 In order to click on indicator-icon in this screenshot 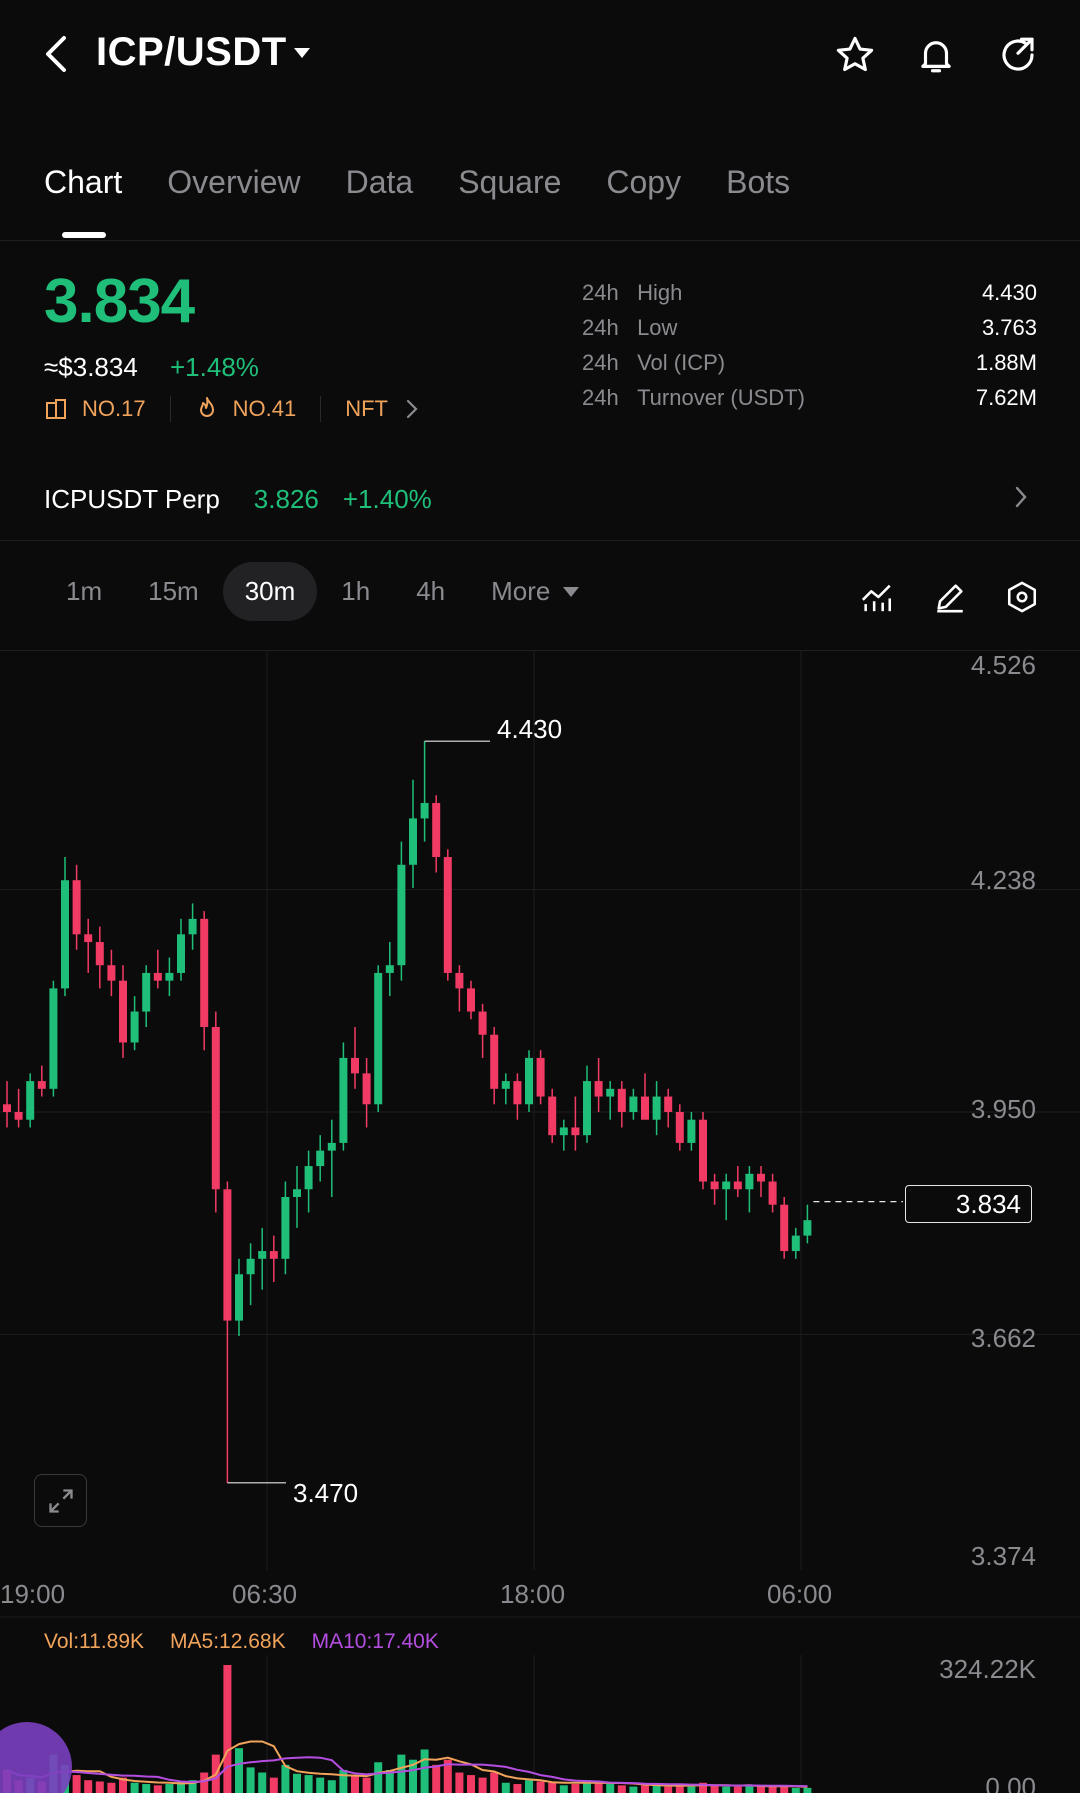, I will do `click(876, 598)`.